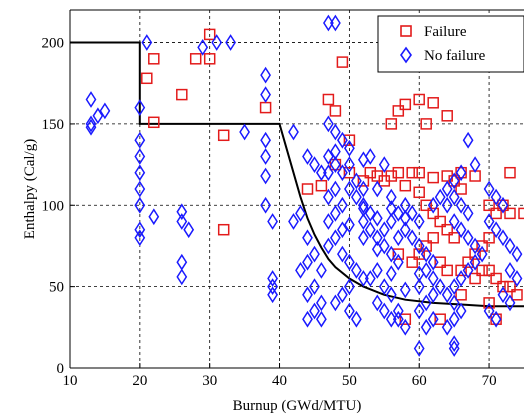 This screenshot has width=524, height=416. I want to click on x-tick-label: 50, so click(349, 381).